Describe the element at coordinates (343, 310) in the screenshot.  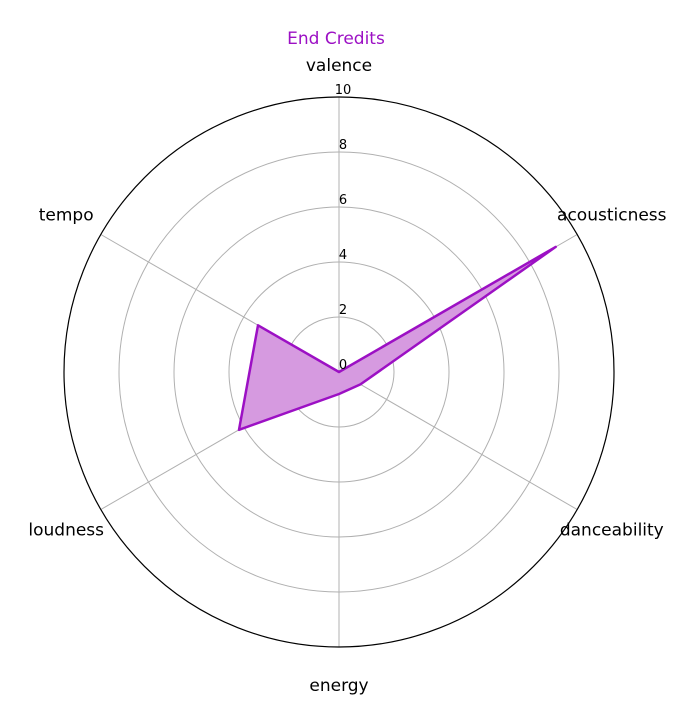
I see `tick-label-2: 2` at that location.